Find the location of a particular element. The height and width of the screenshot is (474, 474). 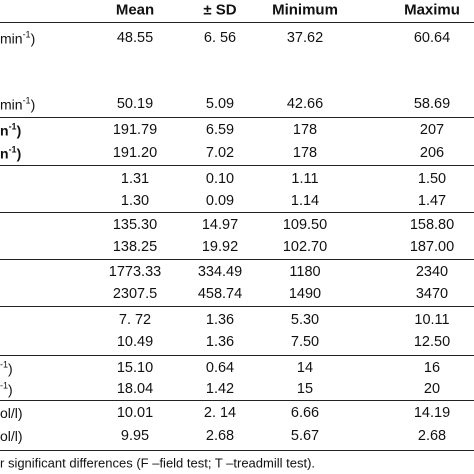

cell: 42.66 is located at coordinates (305, 104).